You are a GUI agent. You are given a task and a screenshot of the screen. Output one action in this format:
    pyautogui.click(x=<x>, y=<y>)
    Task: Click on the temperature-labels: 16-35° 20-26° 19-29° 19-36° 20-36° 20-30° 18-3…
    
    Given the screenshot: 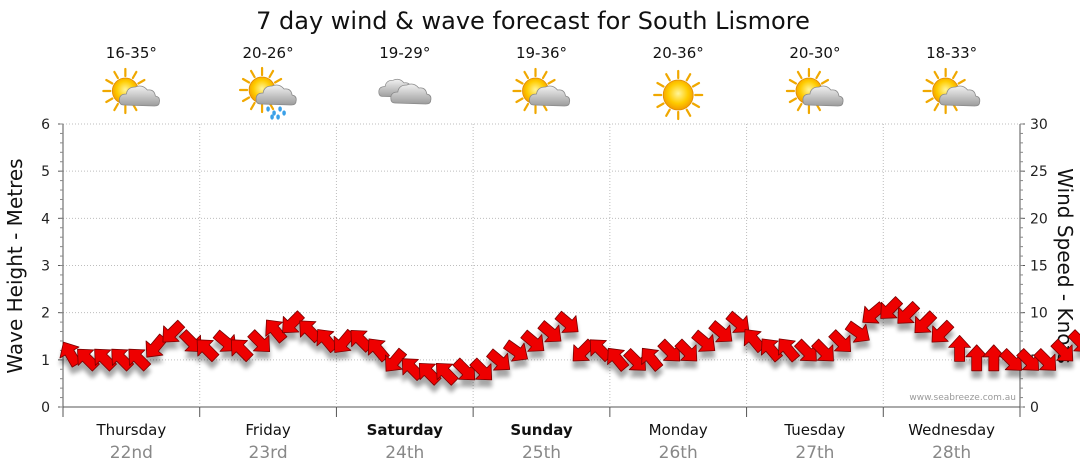 What is the action you would take?
    pyautogui.click(x=541, y=53)
    